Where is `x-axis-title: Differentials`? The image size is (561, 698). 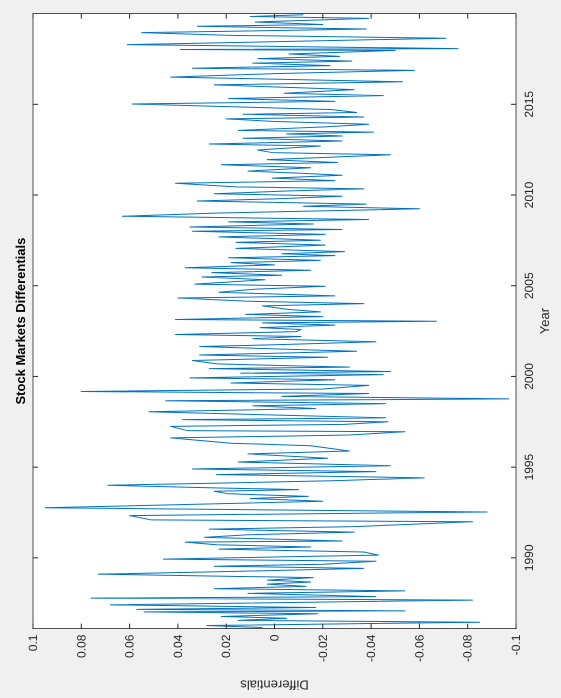 x-axis-title: Differentials is located at coordinates (274, 685).